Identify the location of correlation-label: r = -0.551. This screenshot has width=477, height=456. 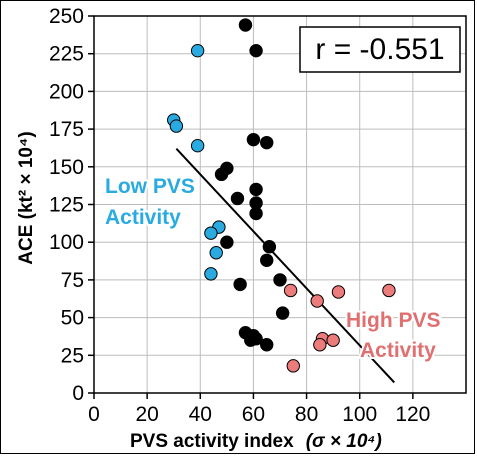
(379, 49).